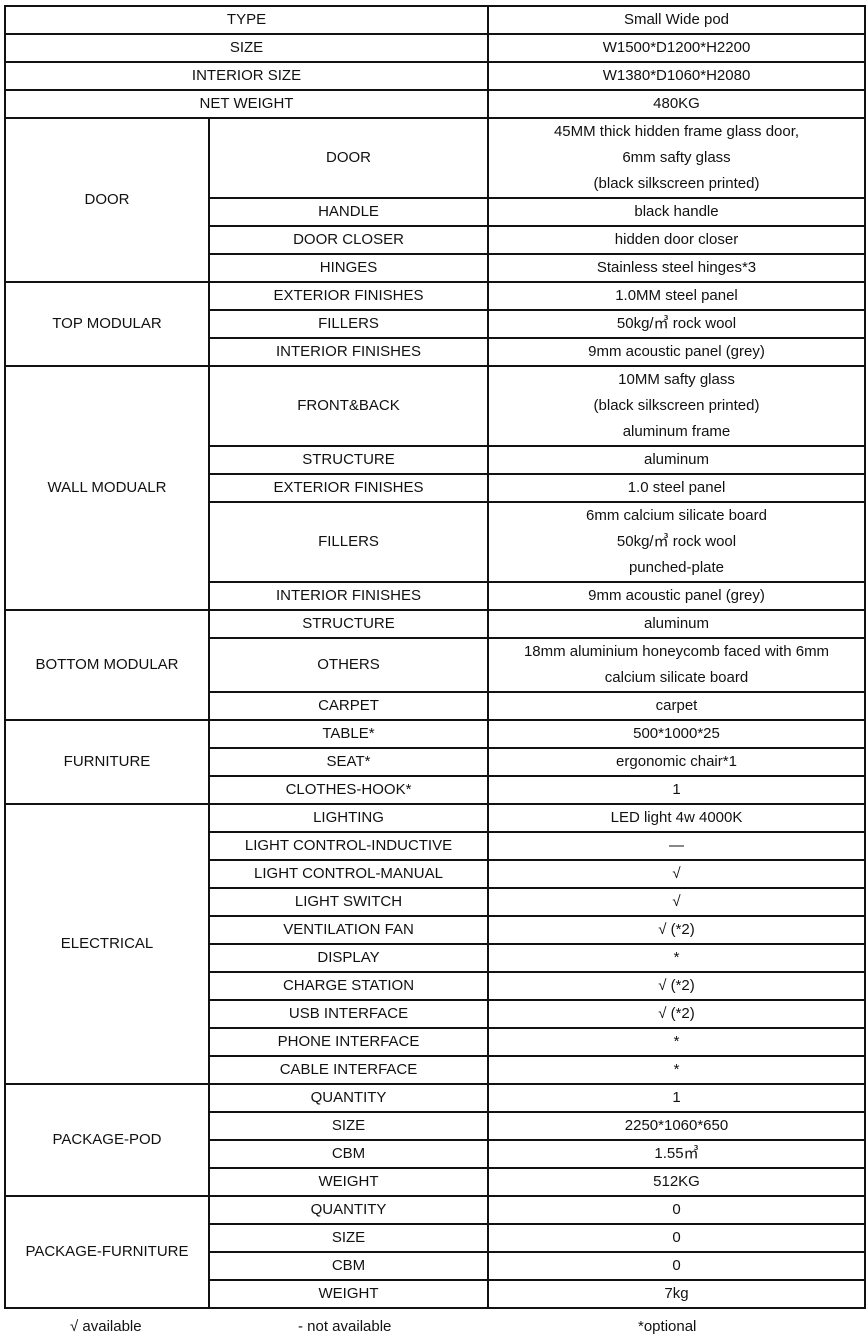  Describe the element at coordinates (107, 762) in the screenshot. I see `group-label: FURNITURE` at that location.